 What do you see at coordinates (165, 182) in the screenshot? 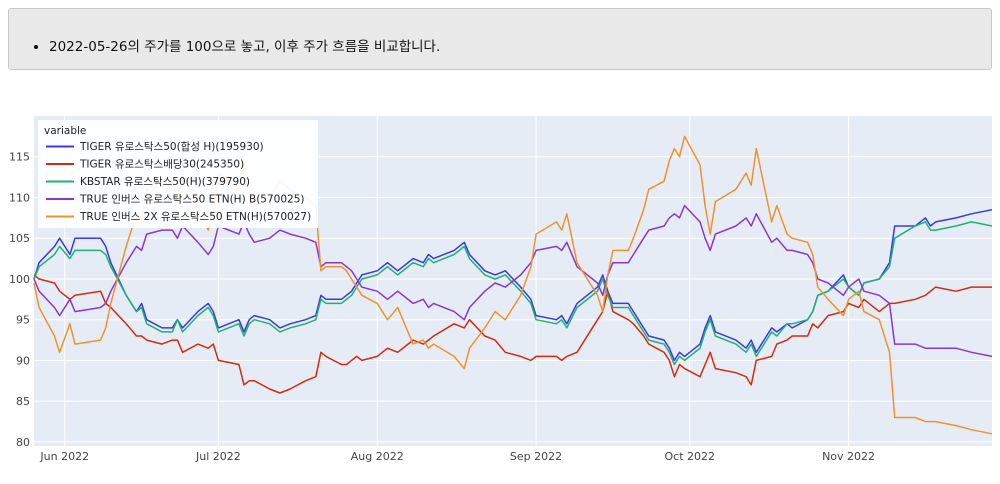
I see `legend-label: KBSTAR 유로스탁스50(H)(379790)` at bounding box center [165, 182].